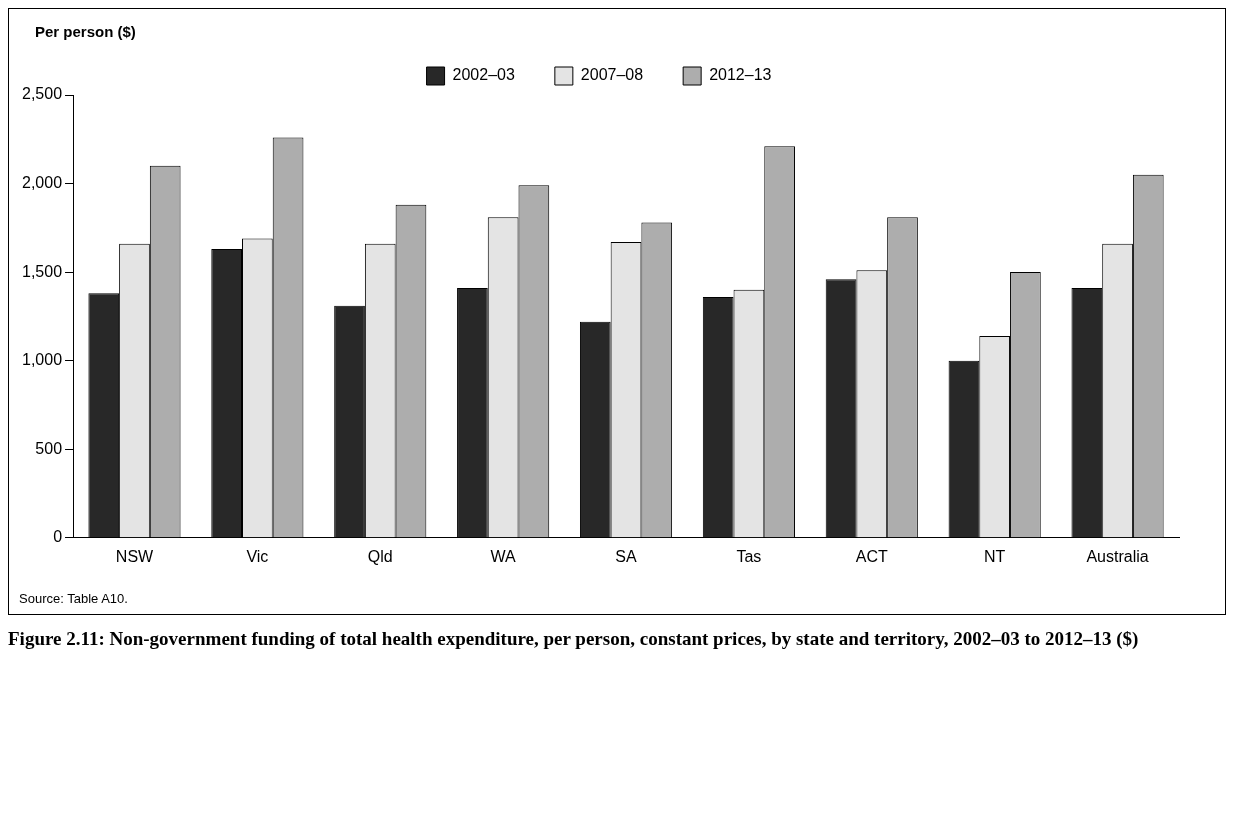 This screenshot has width=1236, height=821. I want to click on x-tick-label: Australia, so click(1117, 556).